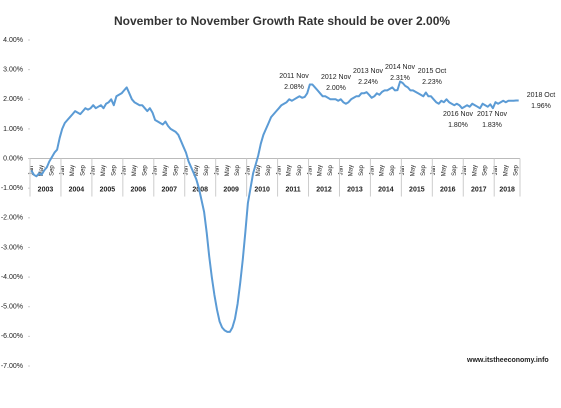 The height and width of the screenshot is (408, 561). I want to click on y-tick-label: 3.00%, so click(13, 69).